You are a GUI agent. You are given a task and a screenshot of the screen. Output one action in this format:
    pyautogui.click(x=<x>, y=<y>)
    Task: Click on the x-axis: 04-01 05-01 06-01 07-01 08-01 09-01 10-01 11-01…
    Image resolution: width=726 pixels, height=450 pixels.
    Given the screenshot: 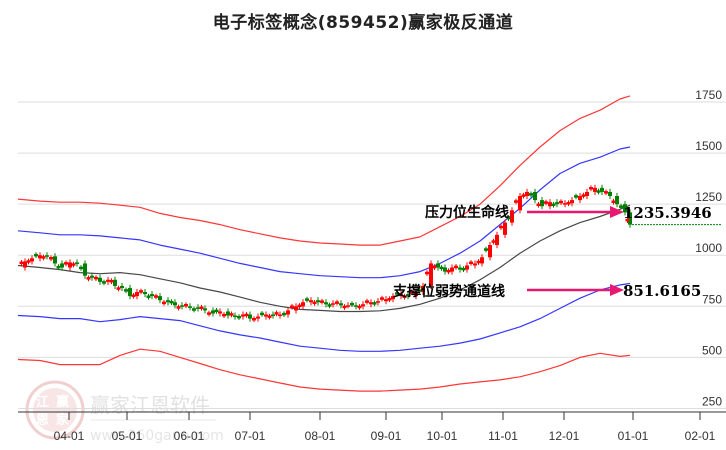 What is the action you would take?
    pyautogui.click(x=372, y=427)
    